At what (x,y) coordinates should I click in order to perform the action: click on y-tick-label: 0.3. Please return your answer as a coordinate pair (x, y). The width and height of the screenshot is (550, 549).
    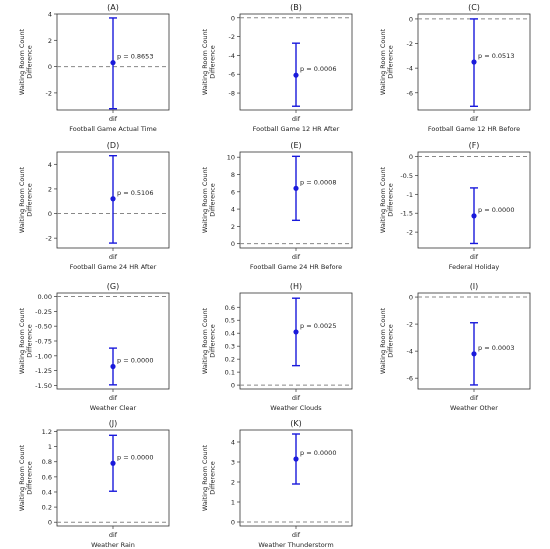
    Looking at the image, I should click on (230, 347).